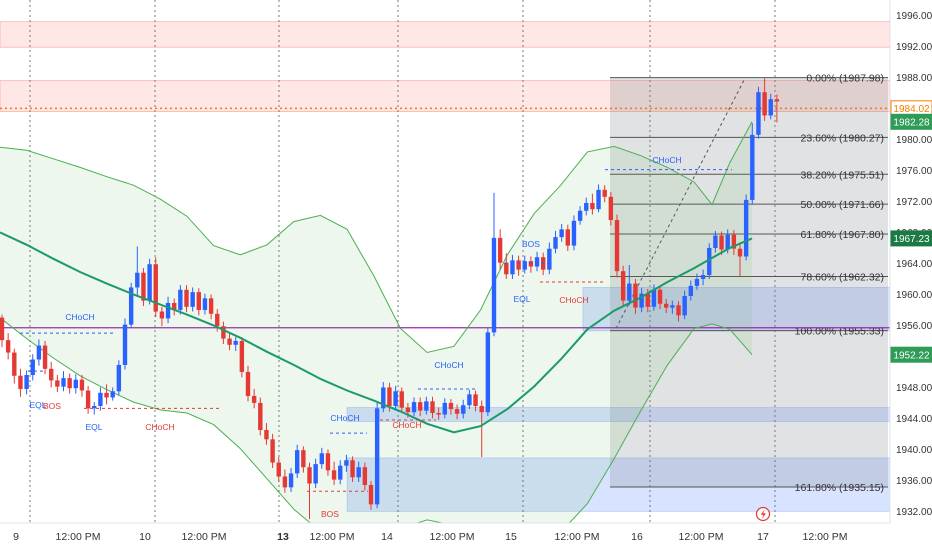  Describe the element at coordinates (842, 235) in the screenshot. I see `fibonacci-level-label: 61.80% (1967.80)` at that location.